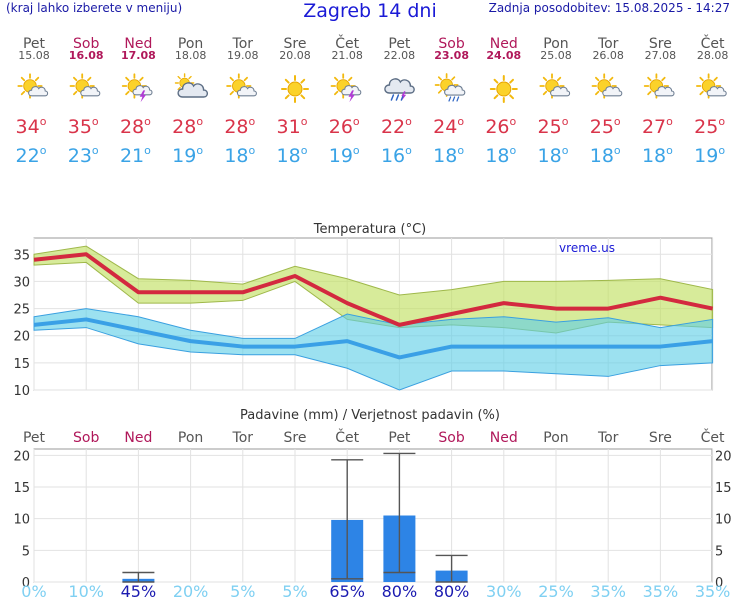 The width and height of the screenshot is (740, 600). What do you see at coordinates (369, 229) in the screenshot?
I see `temperature-chart-title: Temperatura (°C)` at bounding box center [369, 229].